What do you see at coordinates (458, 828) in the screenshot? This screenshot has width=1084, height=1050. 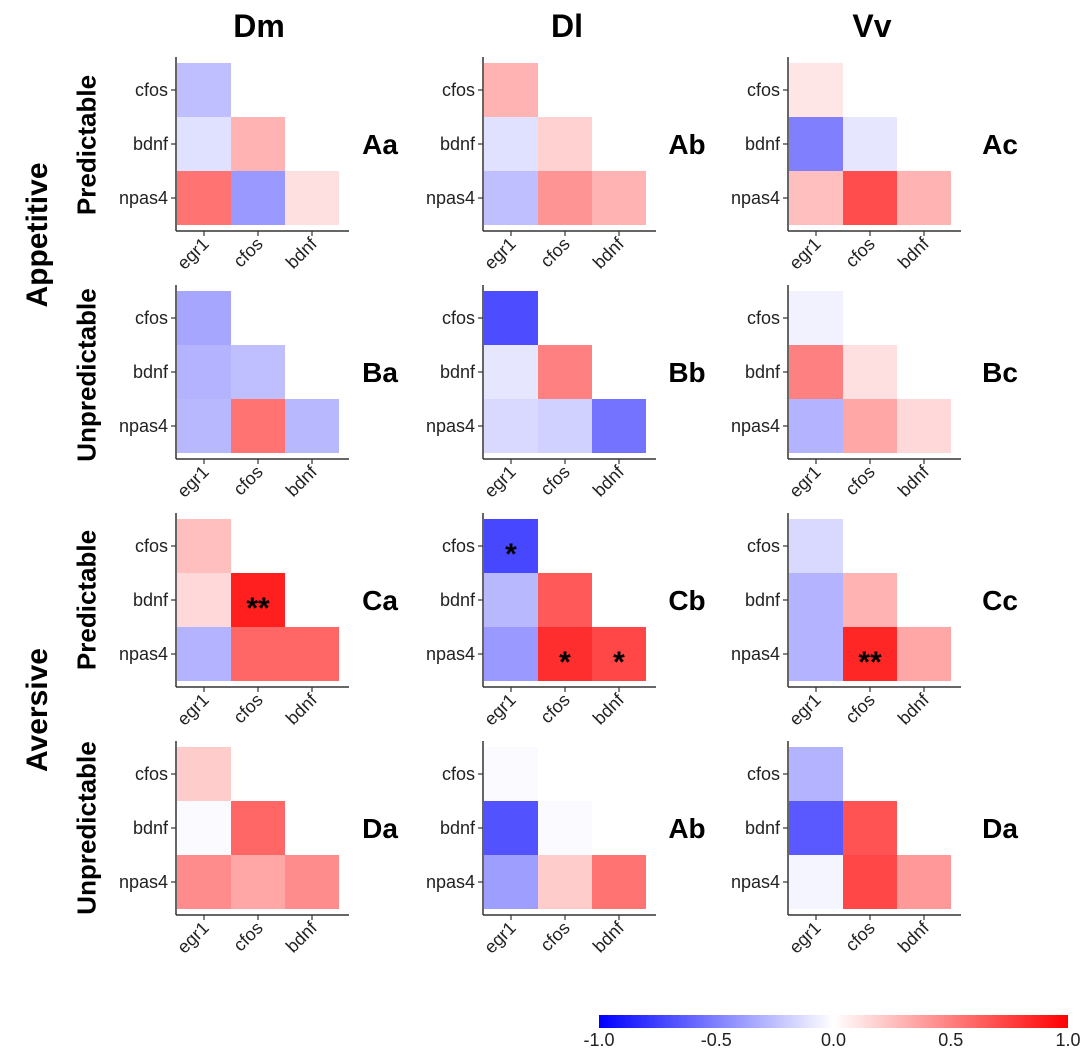 I see `panel-11-y-tick-label: bdnf` at bounding box center [458, 828].